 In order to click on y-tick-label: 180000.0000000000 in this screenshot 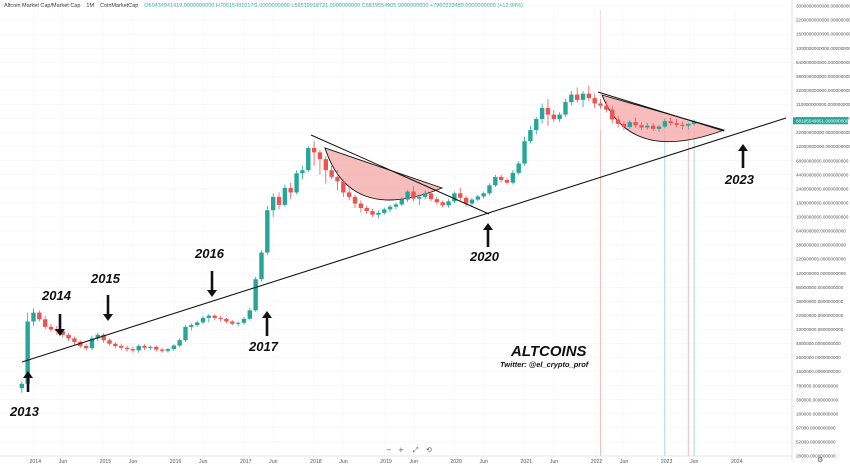, I will do `click(817, 413)`.